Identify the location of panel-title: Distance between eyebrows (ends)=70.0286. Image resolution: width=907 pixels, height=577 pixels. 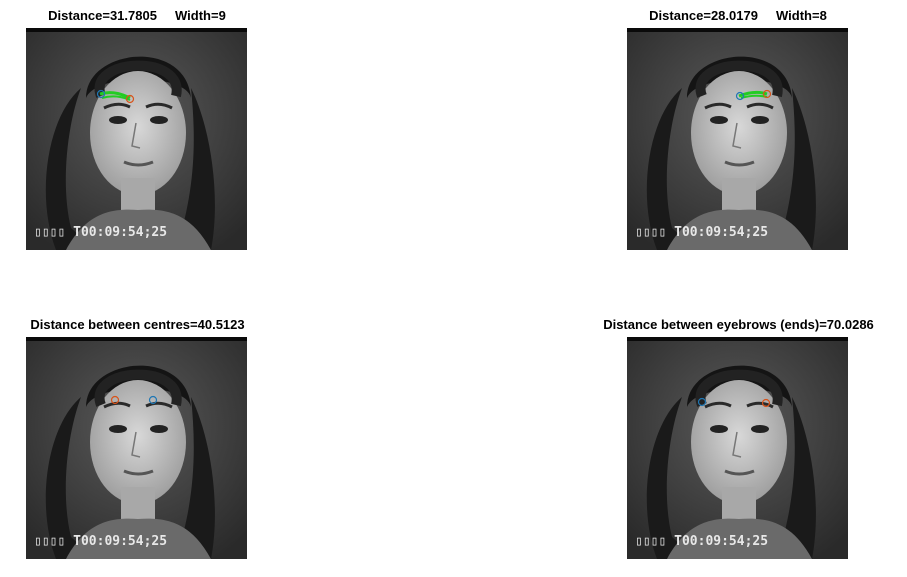
(738, 324).